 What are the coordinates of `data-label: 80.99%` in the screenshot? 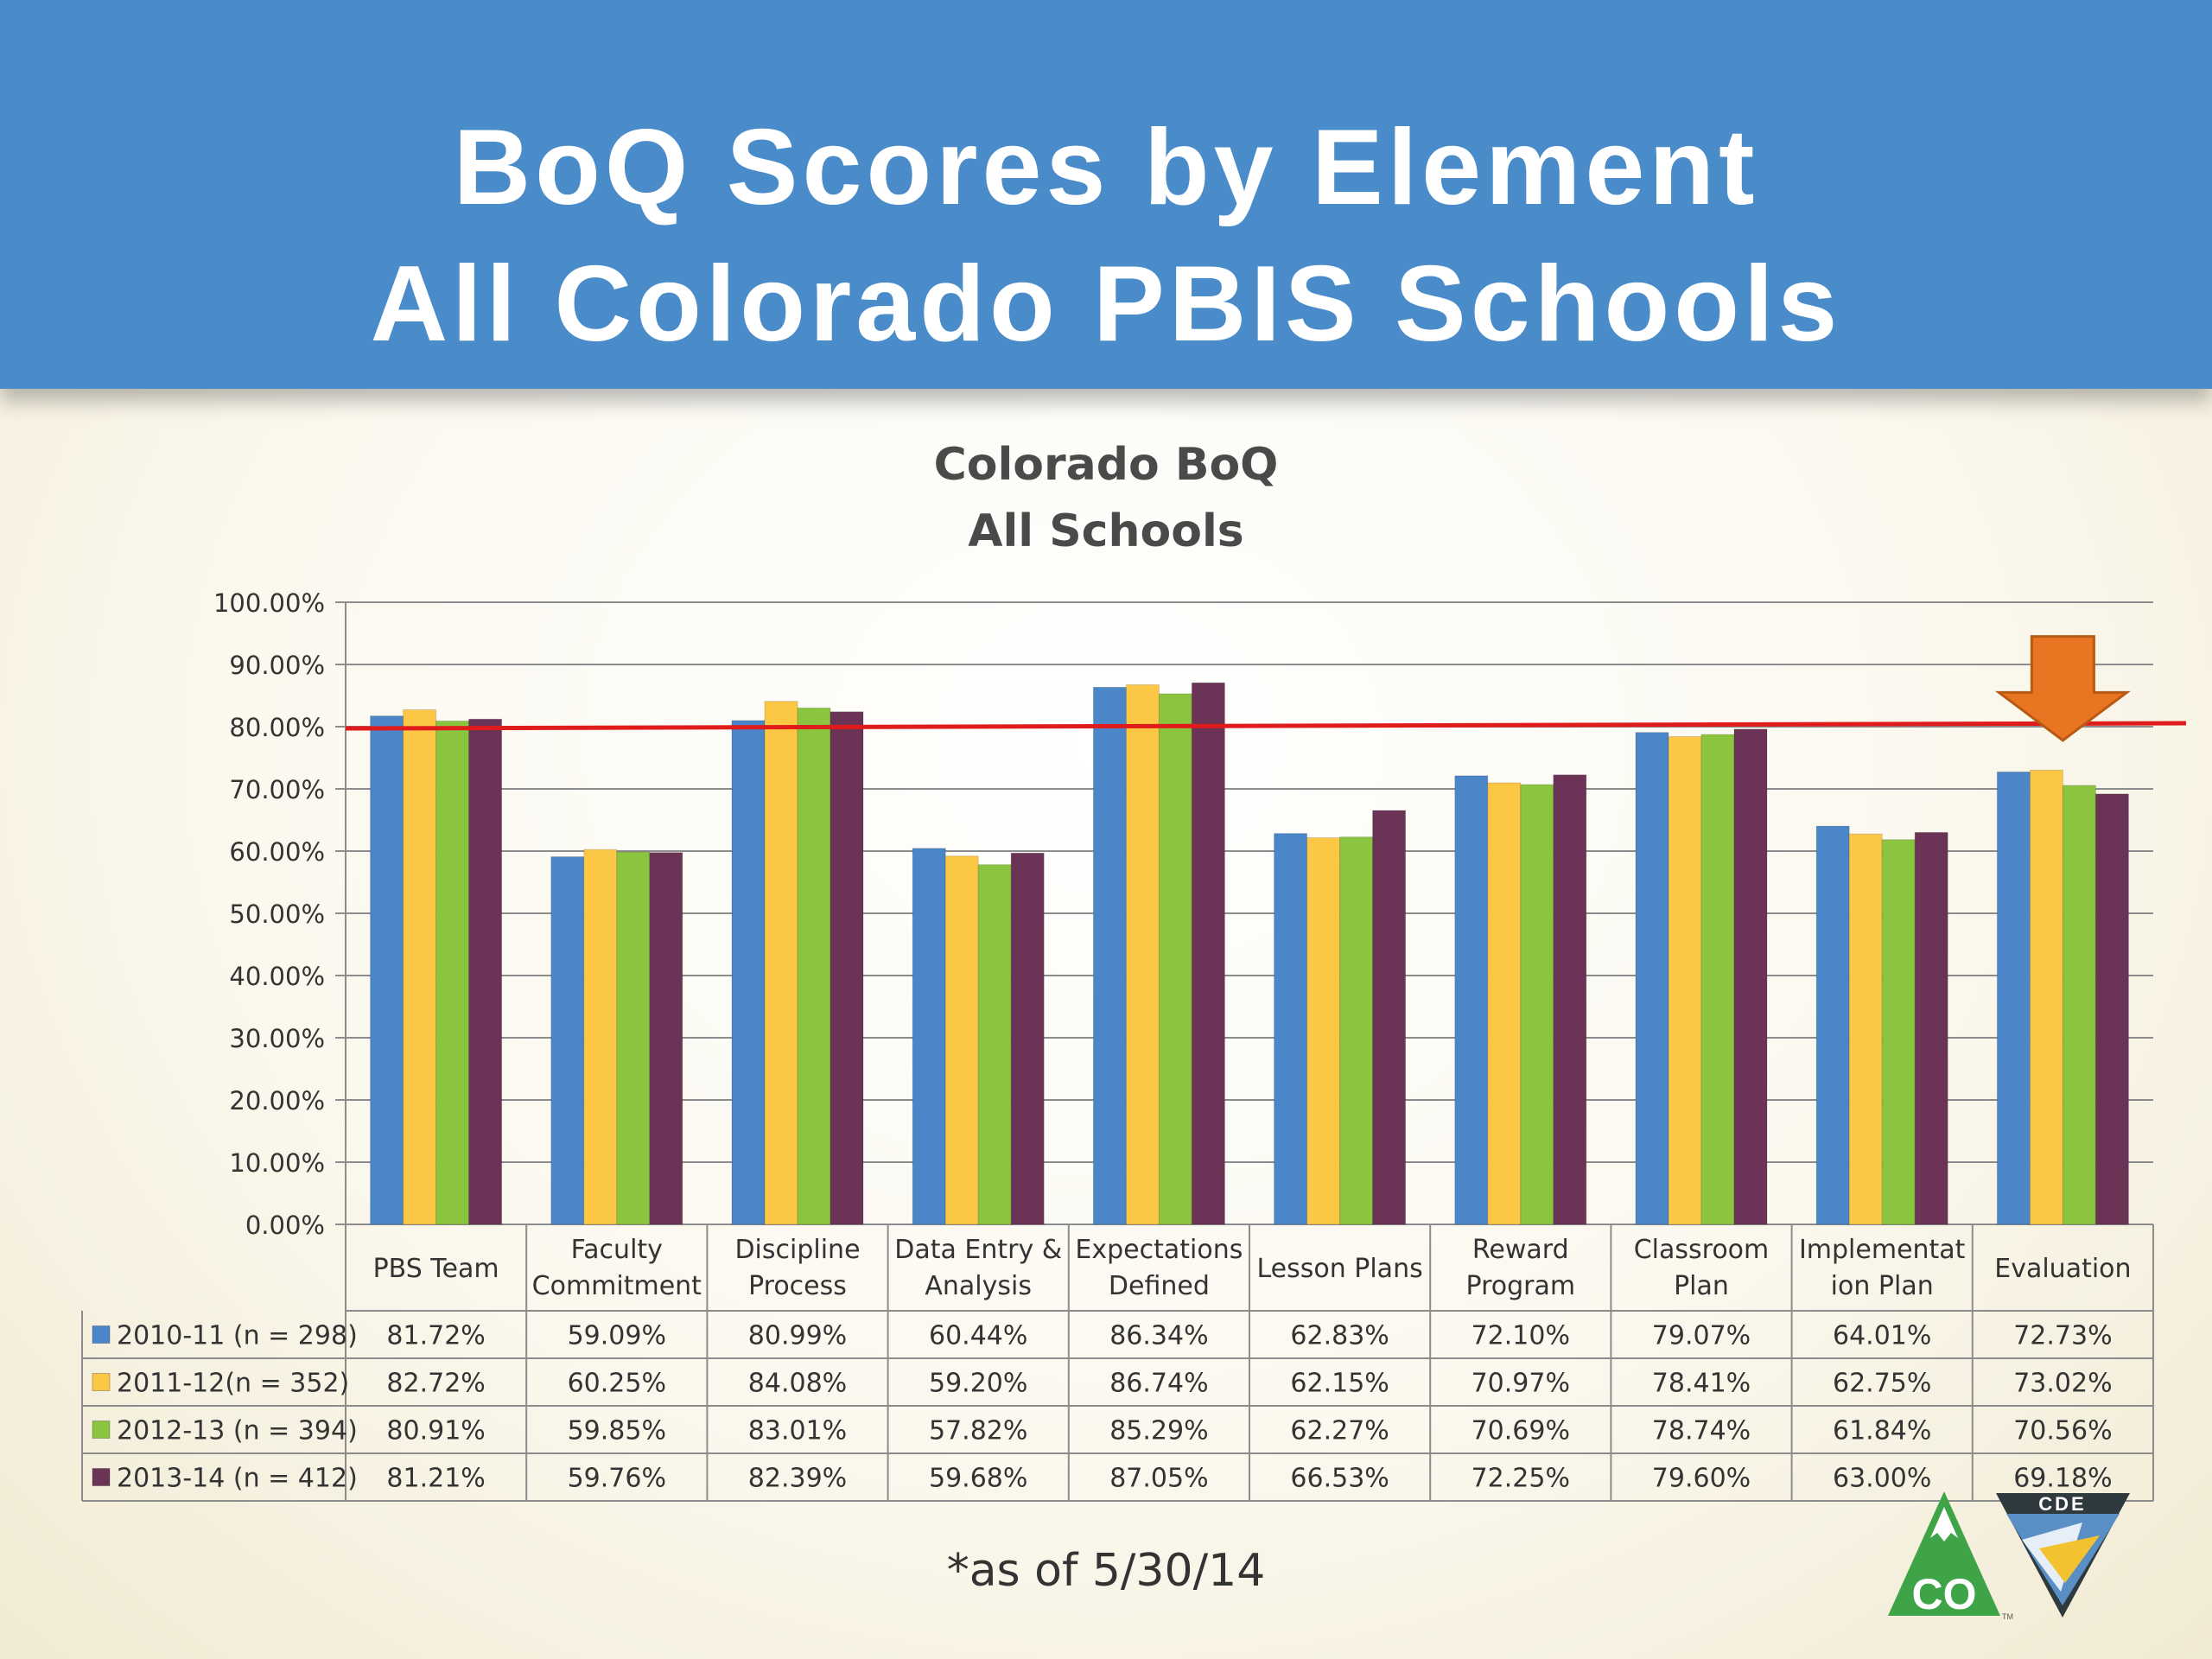 It's located at (797, 1336).